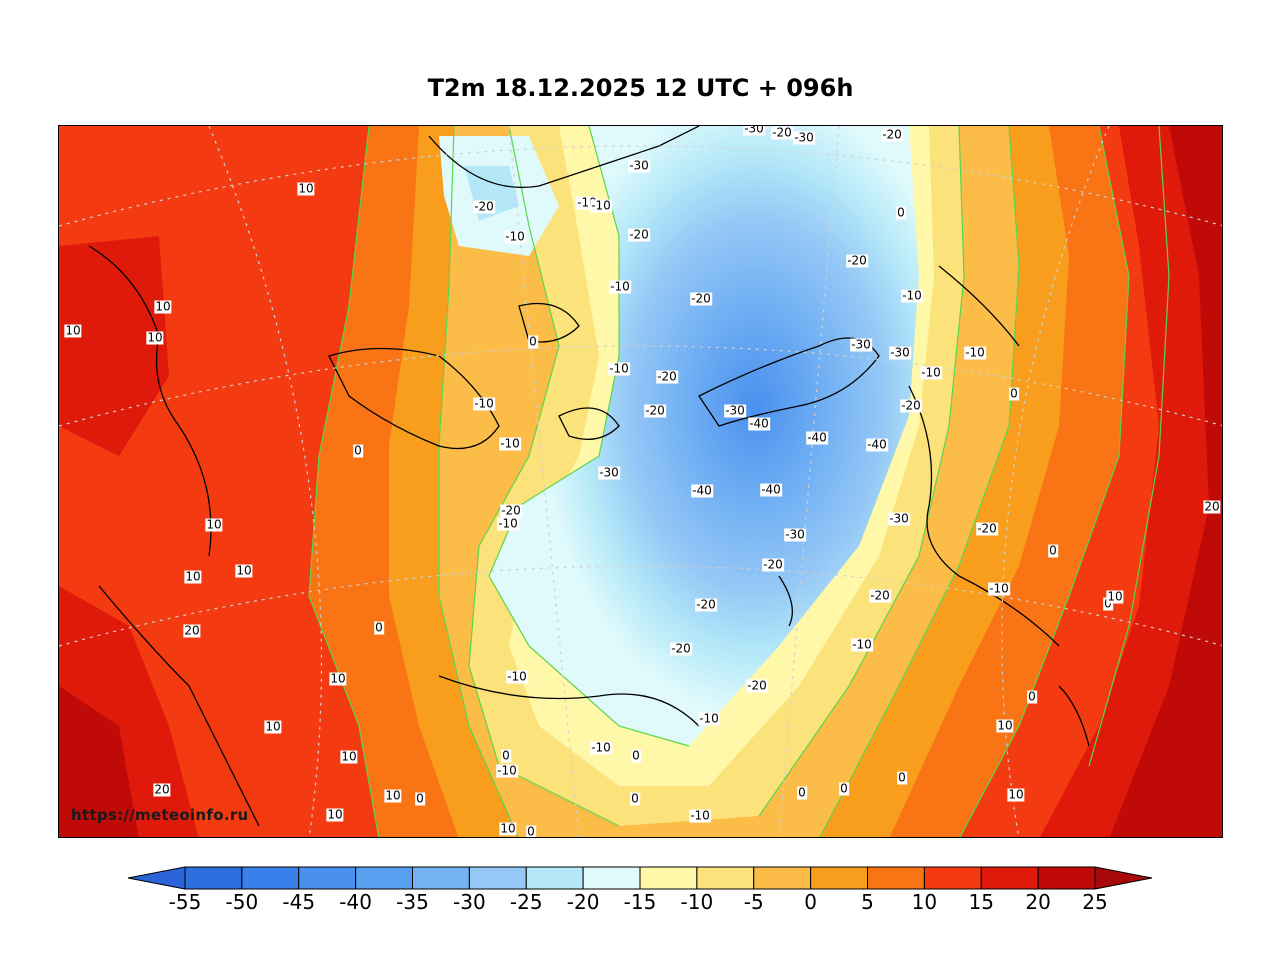  What do you see at coordinates (1123, 878) in the screenshot?
I see `colorbar-high-arrow` at bounding box center [1123, 878].